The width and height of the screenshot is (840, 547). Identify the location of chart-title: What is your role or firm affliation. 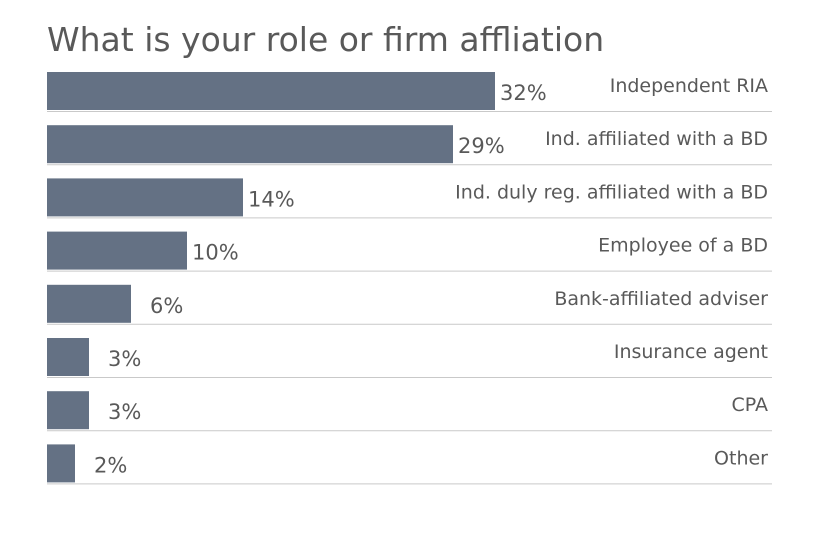
(326, 39).